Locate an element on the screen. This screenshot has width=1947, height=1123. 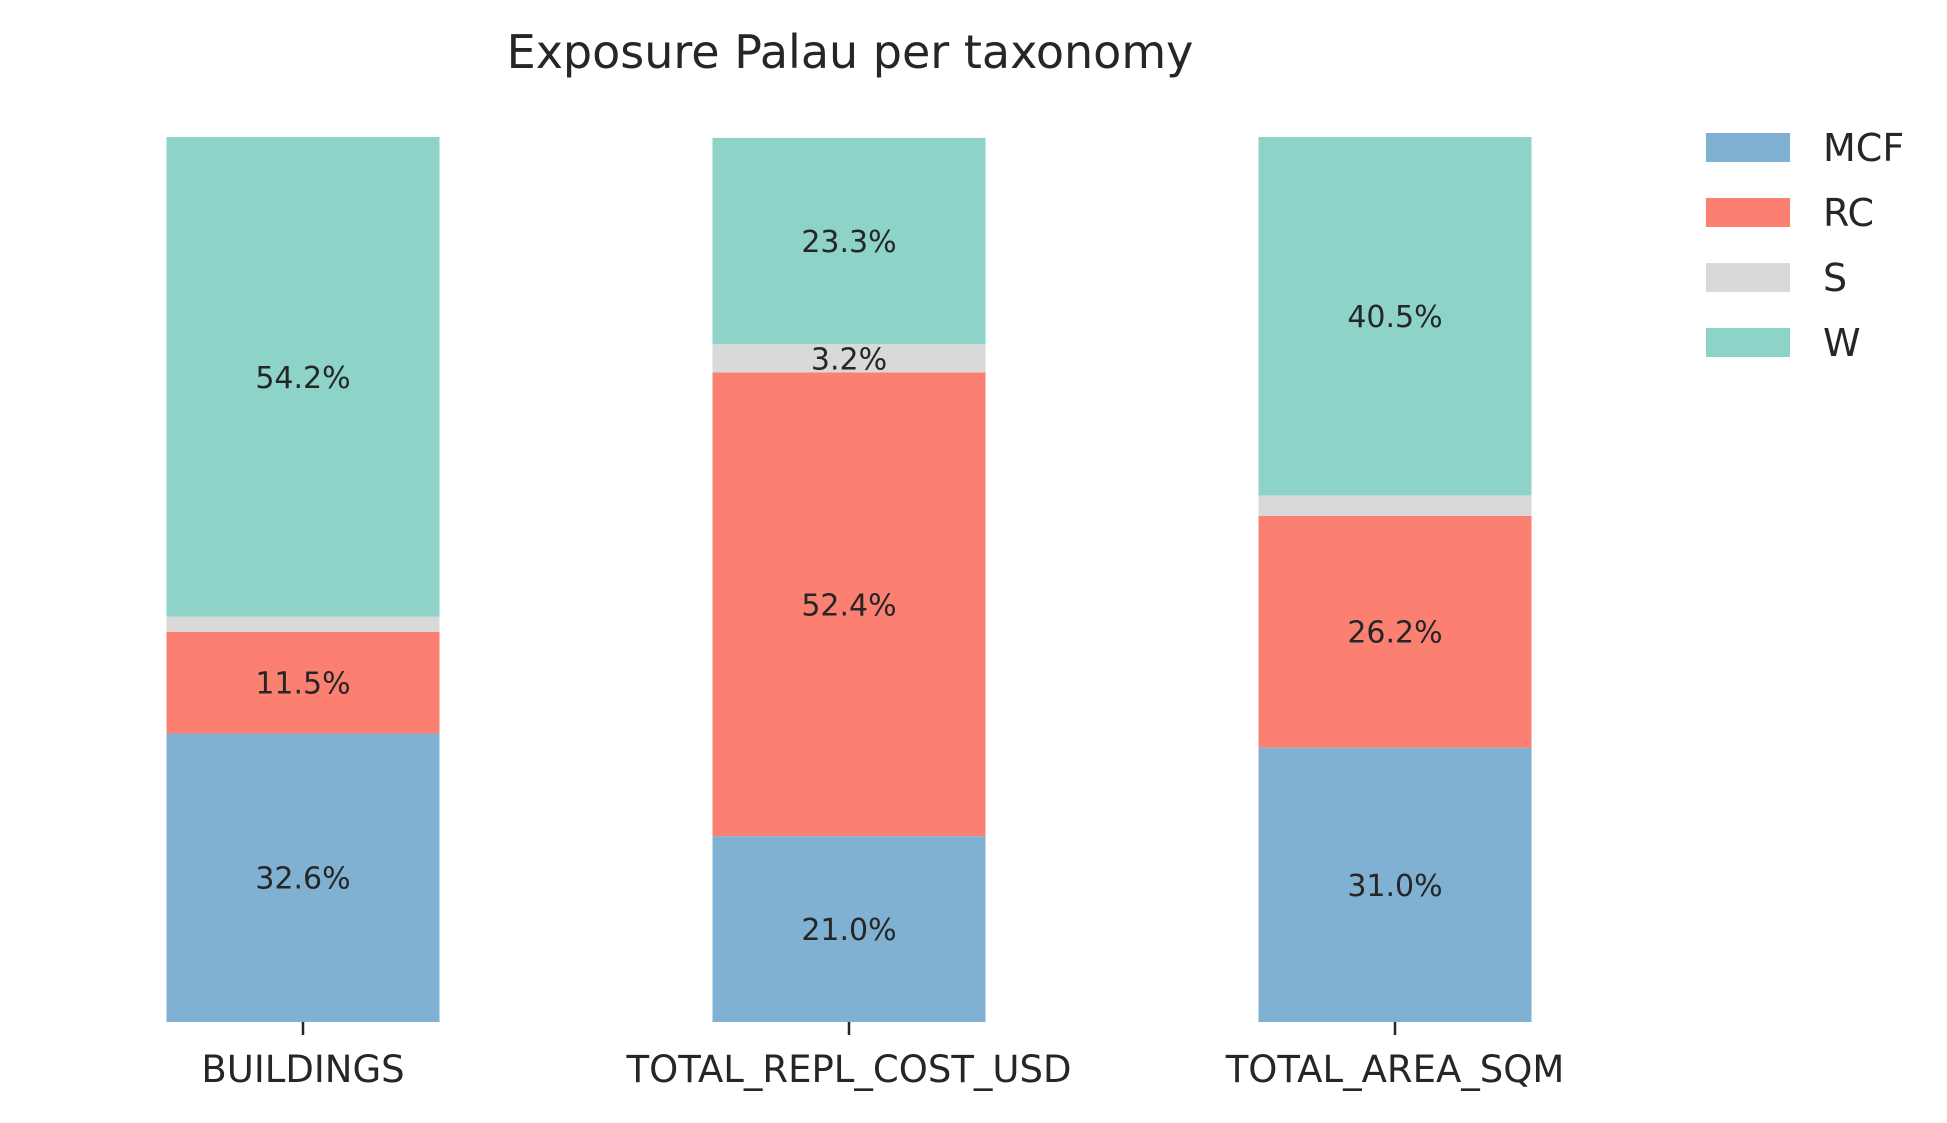
legend-label-mcf: MCF is located at coordinates (1863, 148).